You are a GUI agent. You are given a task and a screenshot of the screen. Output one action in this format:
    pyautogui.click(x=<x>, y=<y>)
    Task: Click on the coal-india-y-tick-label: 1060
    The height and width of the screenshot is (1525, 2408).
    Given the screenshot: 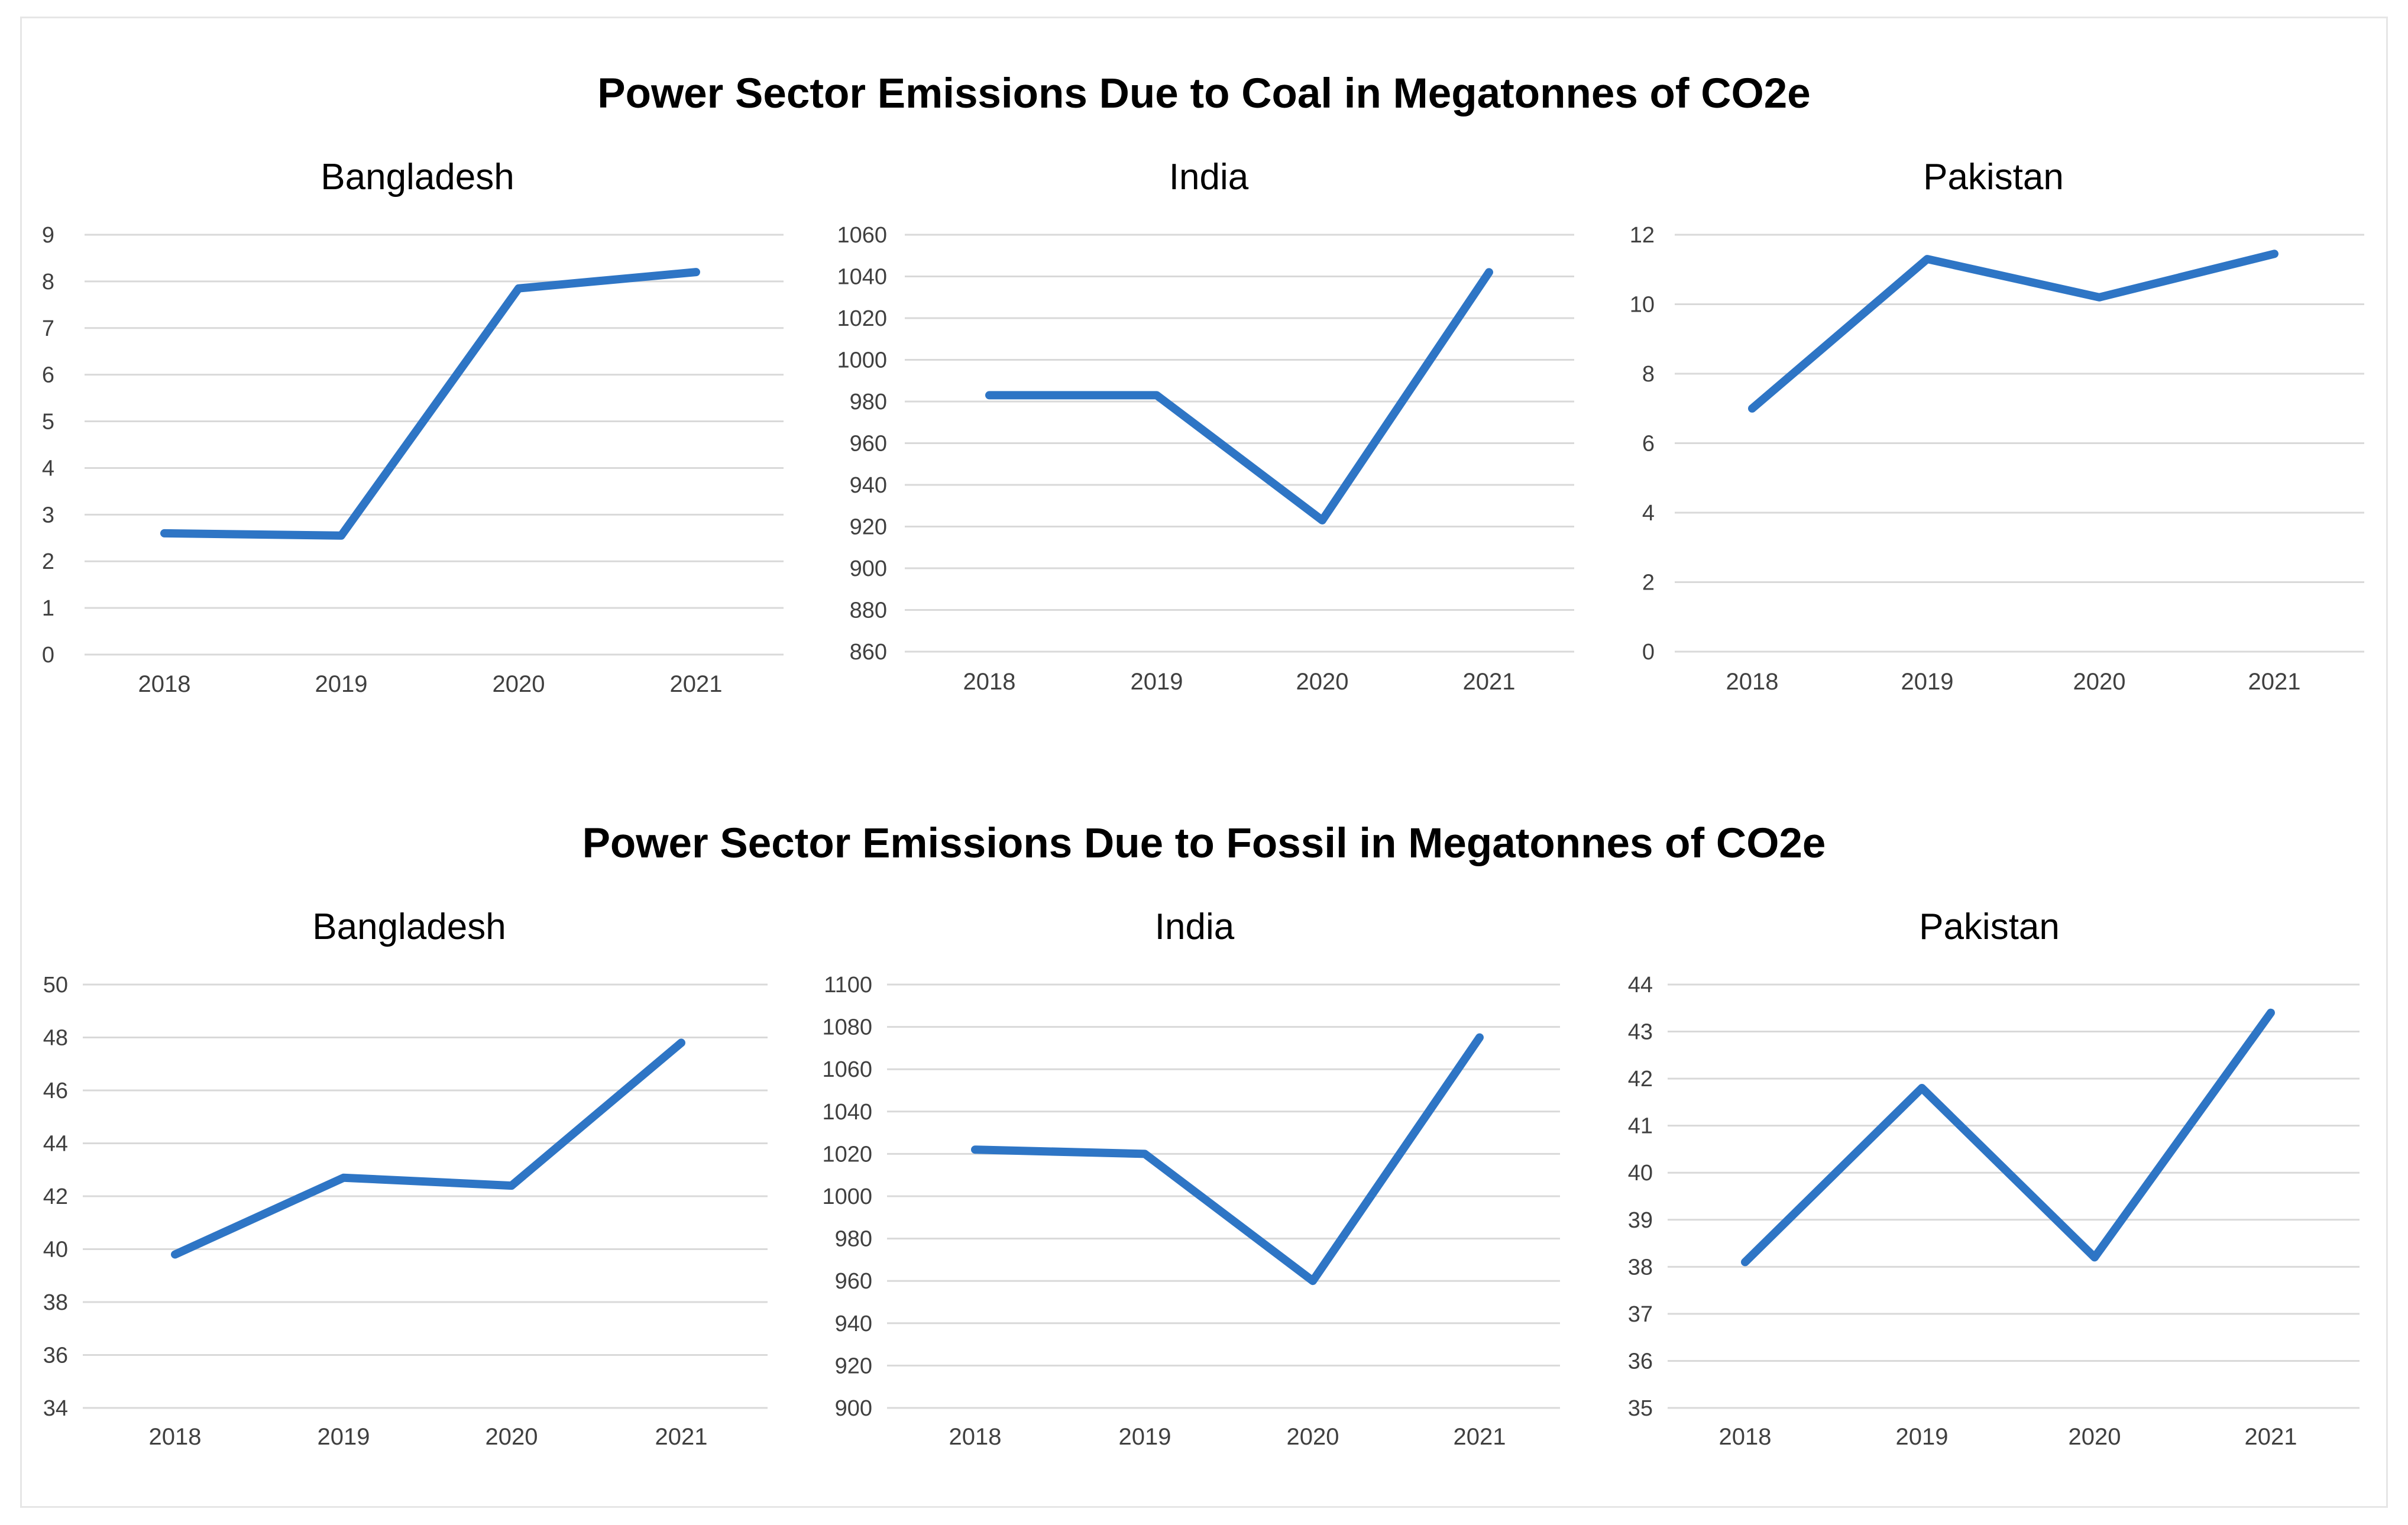 What is the action you would take?
    pyautogui.click(x=862, y=235)
    